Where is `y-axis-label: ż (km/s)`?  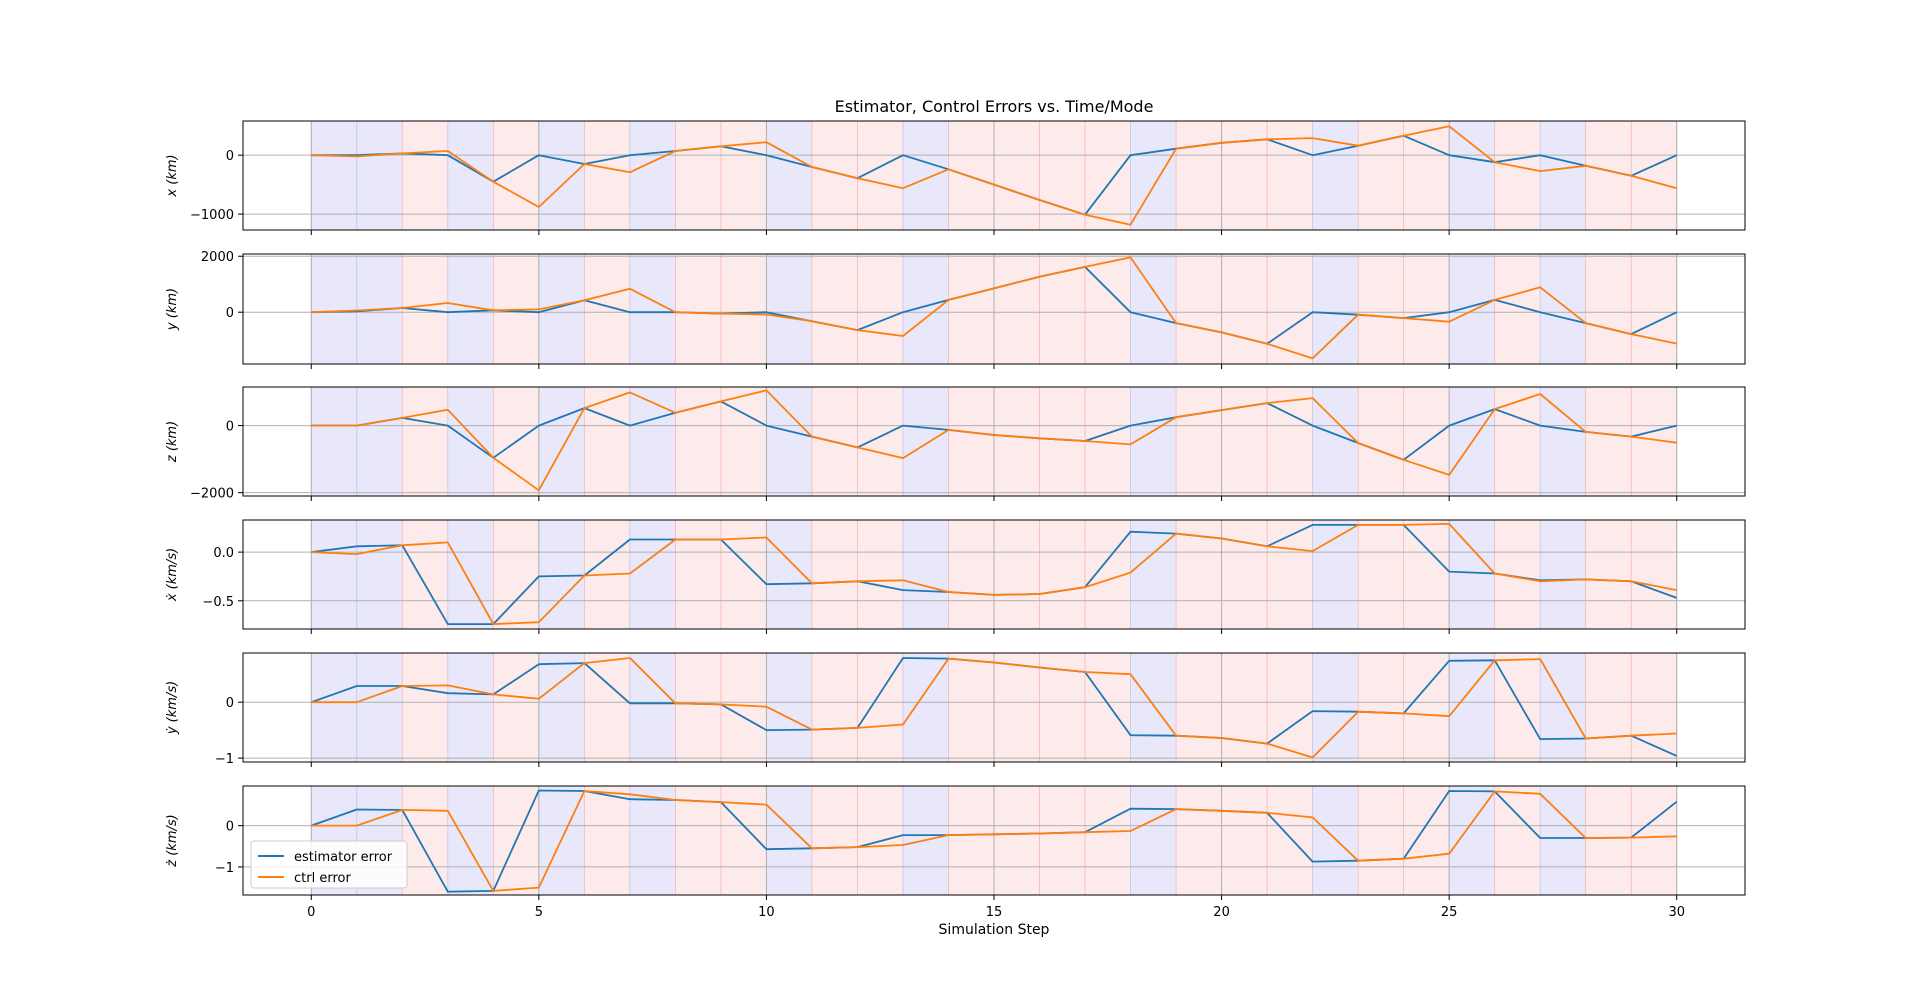
y-axis-label: ż (km/s) is located at coordinates (172, 840).